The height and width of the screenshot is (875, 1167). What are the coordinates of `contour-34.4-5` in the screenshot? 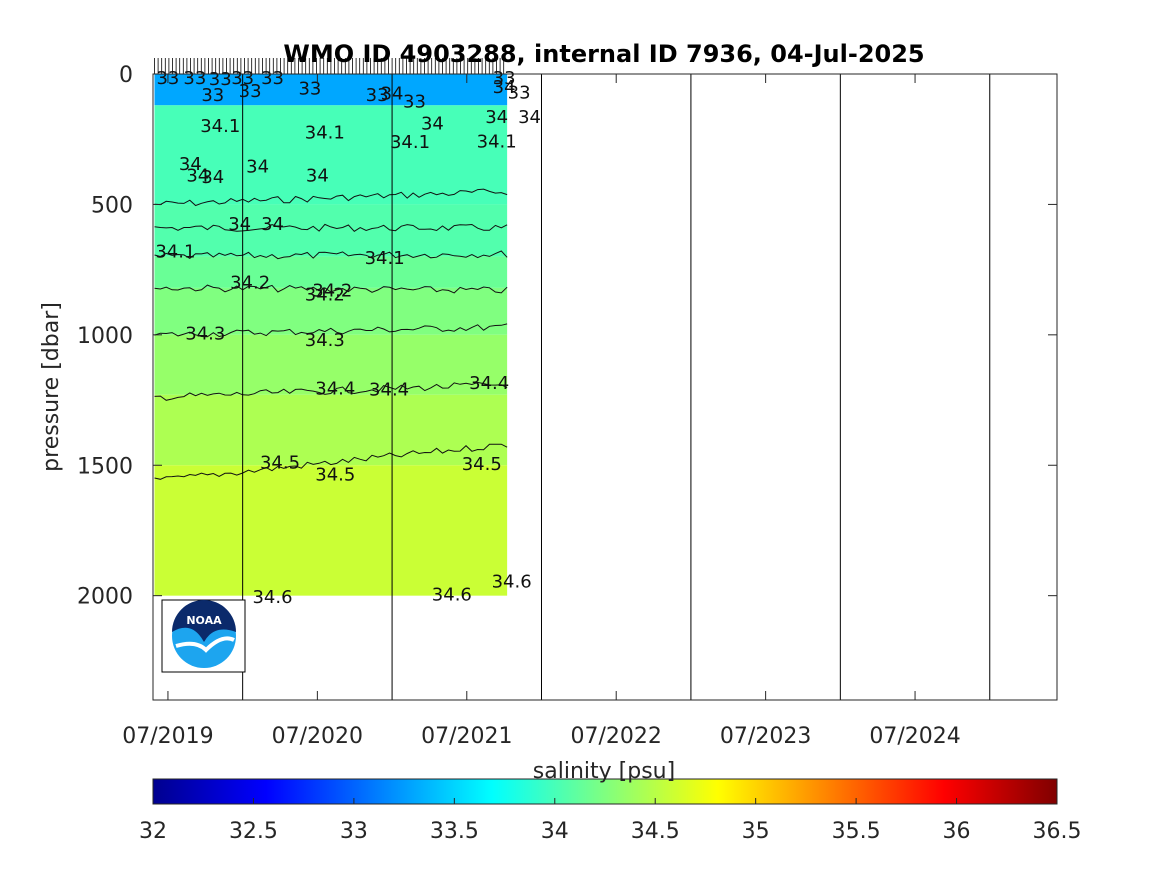 It's located at (331, 391).